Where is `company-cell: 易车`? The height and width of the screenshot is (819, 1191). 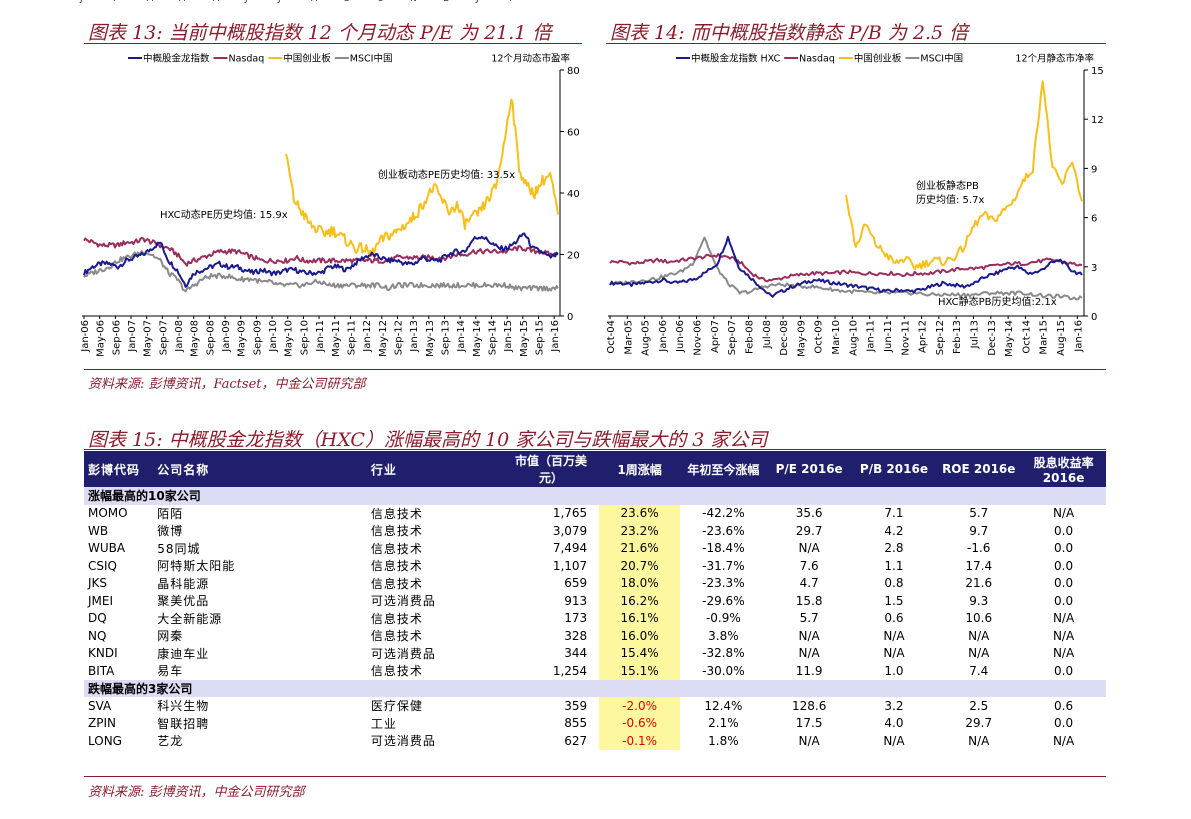
company-cell: 易车 is located at coordinates (170, 671).